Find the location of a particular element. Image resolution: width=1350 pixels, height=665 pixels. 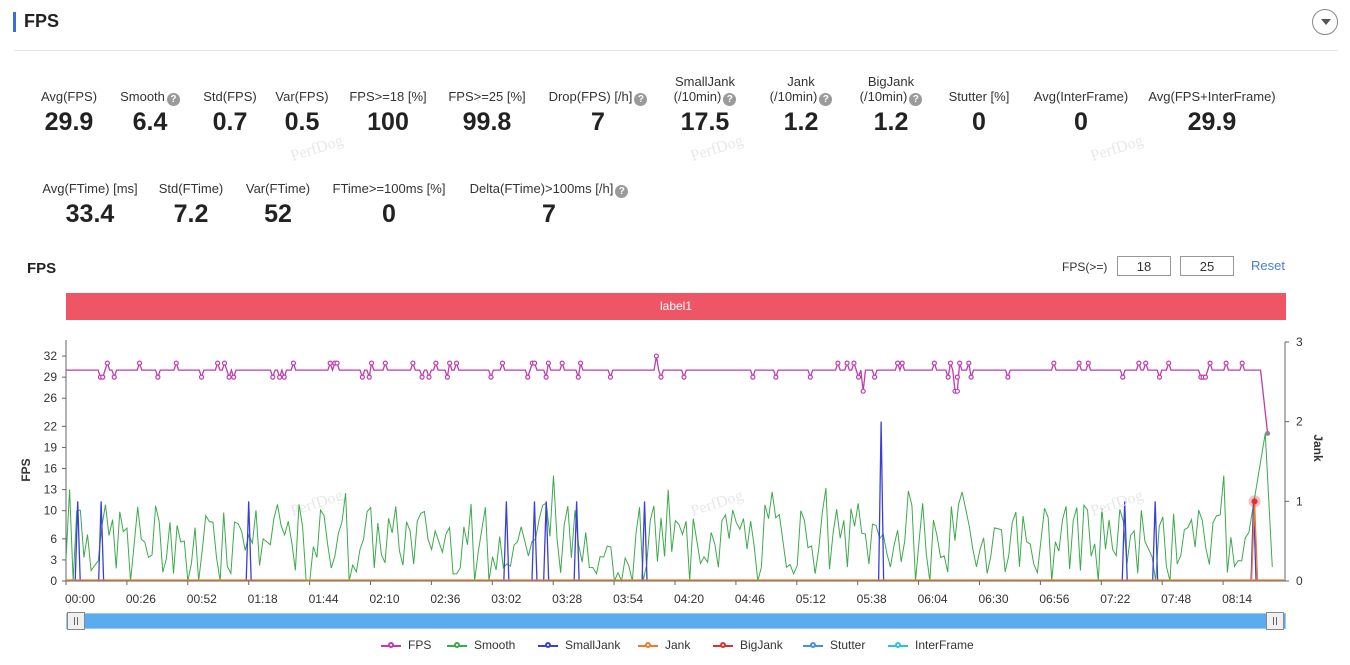

y-left-tick-label: 32 is located at coordinates (51, 356).